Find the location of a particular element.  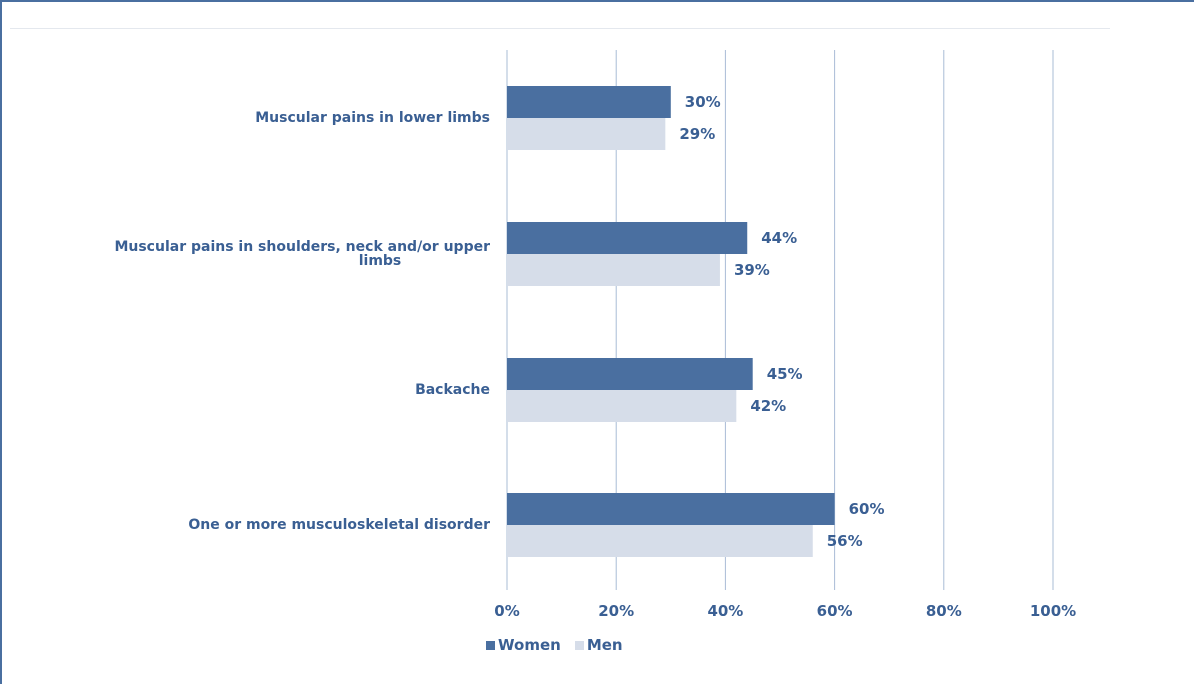

legend-item-women: Women is located at coordinates (523, 645).